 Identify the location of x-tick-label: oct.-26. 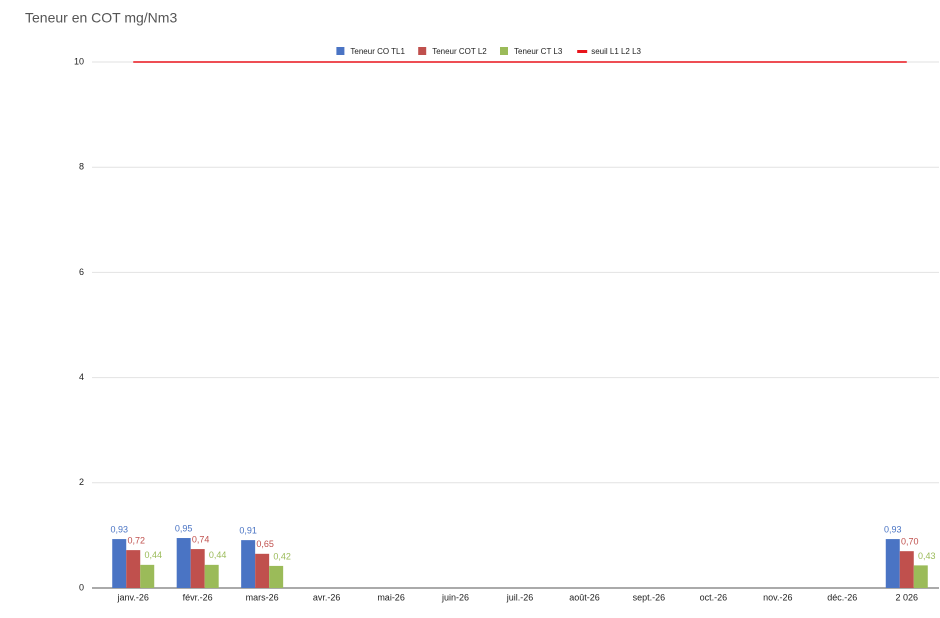
(714, 597).